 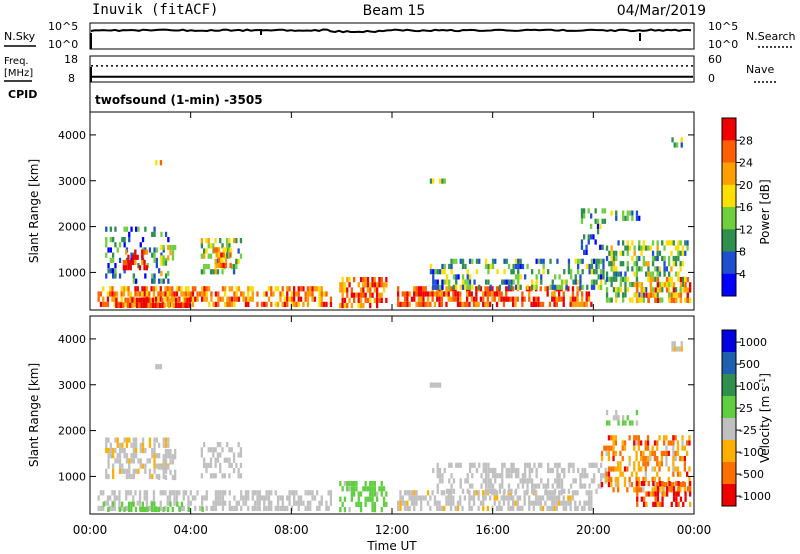 What do you see at coordinates (72, 431) in the screenshot?
I see `y-tick-label: 2000` at bounding box center [72, 431].